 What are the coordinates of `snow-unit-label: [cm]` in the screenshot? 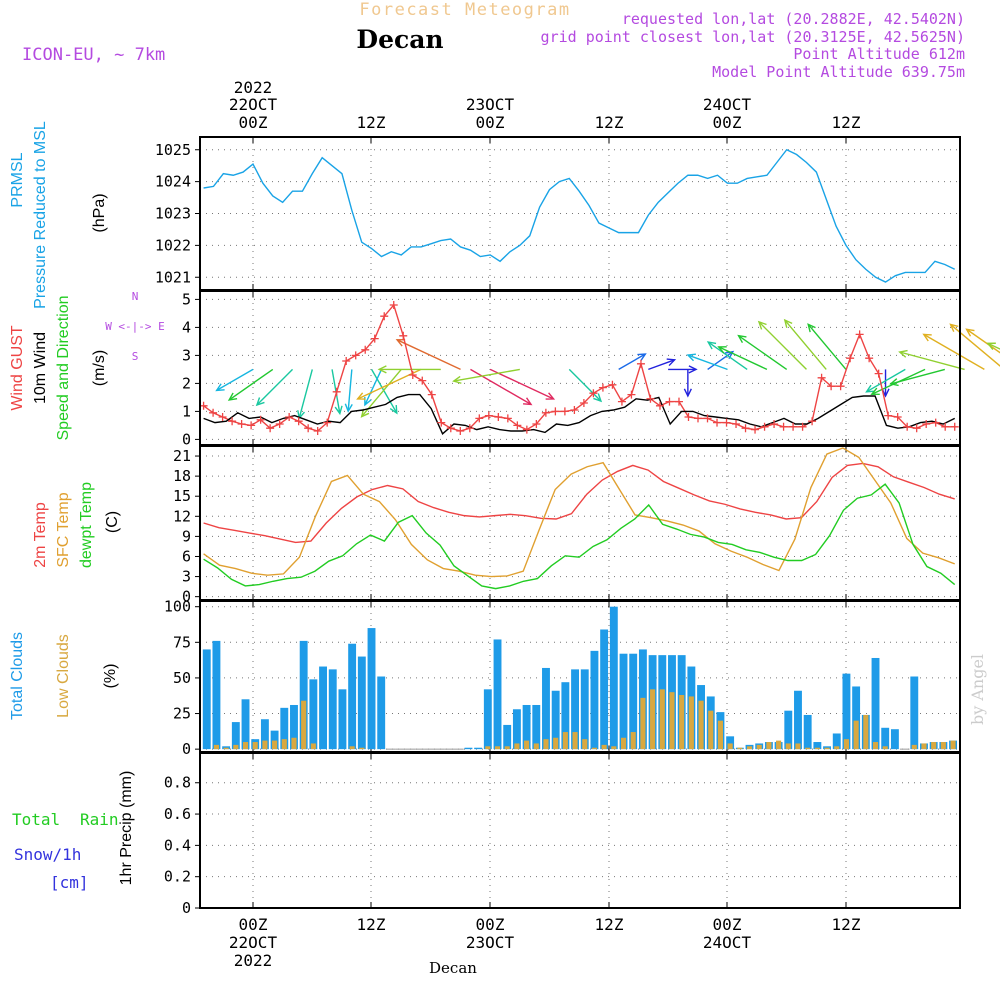 It's located at (69, 882).